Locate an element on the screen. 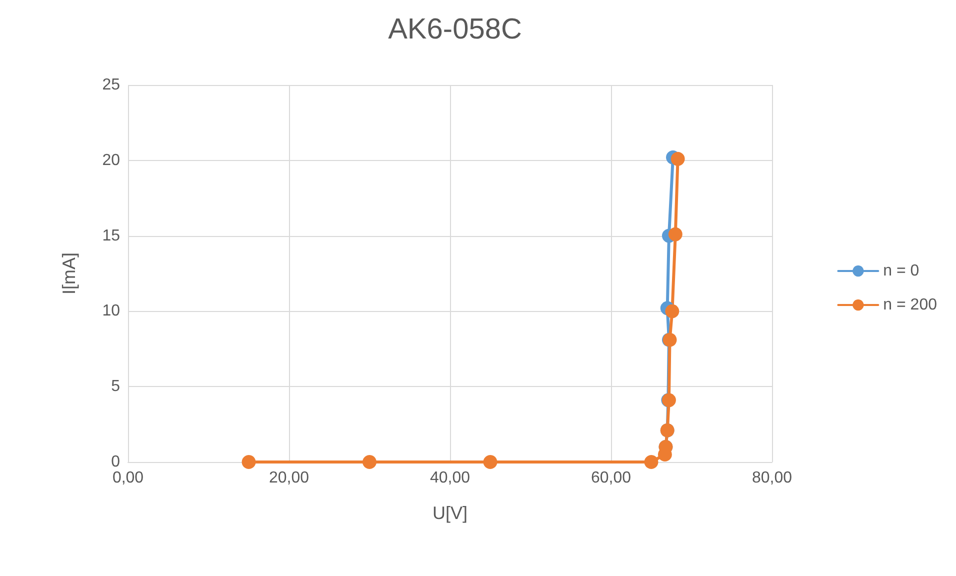 This screenshot has width=956, height=576. legend-label: n = 200 is located at coordinates (910, 305).